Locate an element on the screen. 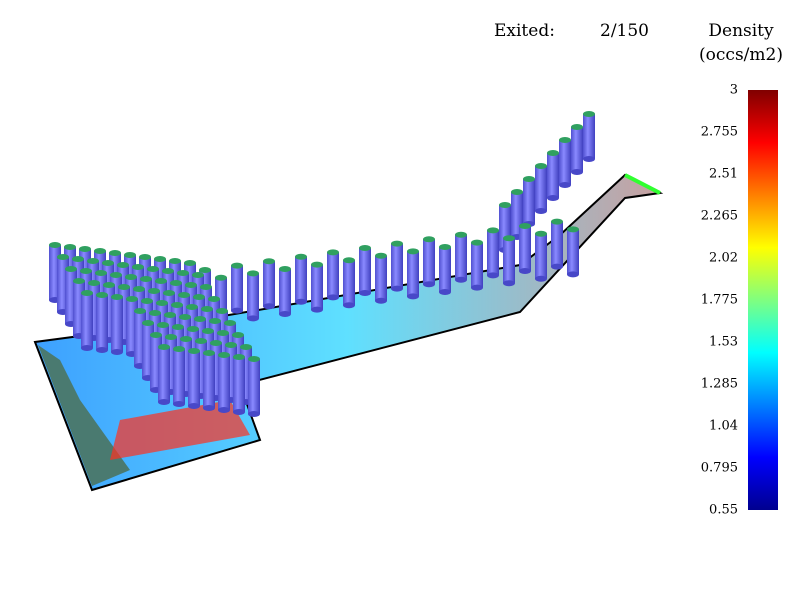 The width and height of the screenshot is (800, 600). colorbar-unit: (occs/m2) is located at coordinates (741, 55).